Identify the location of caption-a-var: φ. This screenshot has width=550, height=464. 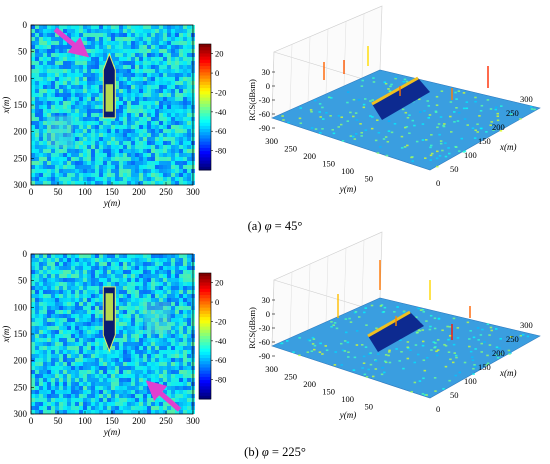
(268, 226).